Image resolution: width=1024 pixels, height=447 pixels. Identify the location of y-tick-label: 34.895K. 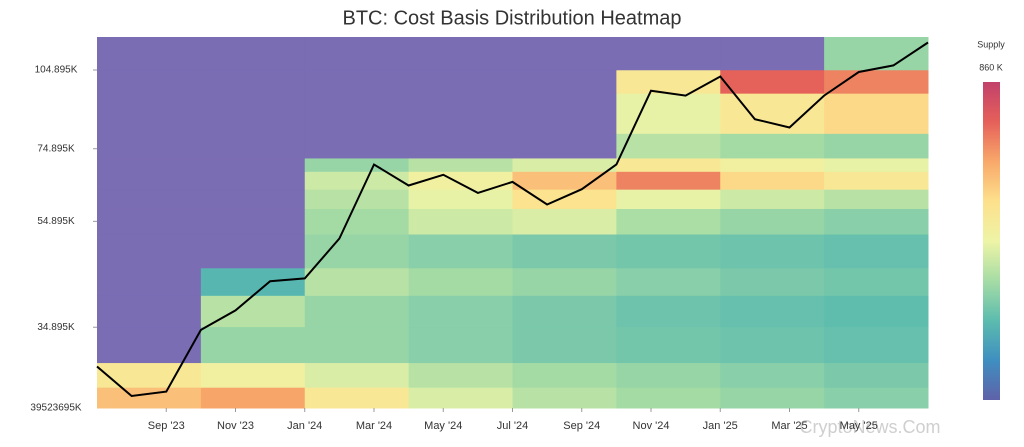
(56, 327).